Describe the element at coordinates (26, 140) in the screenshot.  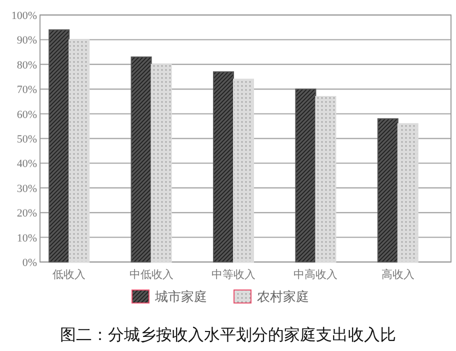
I see `y-tick-label: 50%` at that location.